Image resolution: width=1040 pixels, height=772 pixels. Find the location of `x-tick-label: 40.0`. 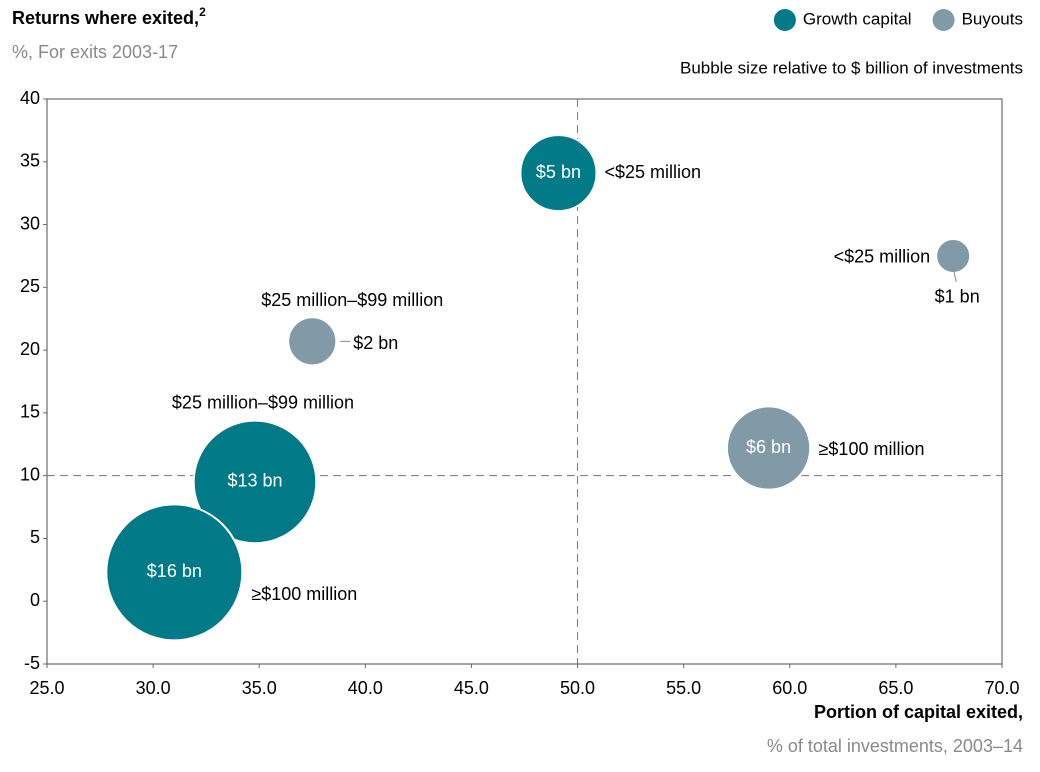

x-tick-label: 40.0 is located at coordinates (365, 688).